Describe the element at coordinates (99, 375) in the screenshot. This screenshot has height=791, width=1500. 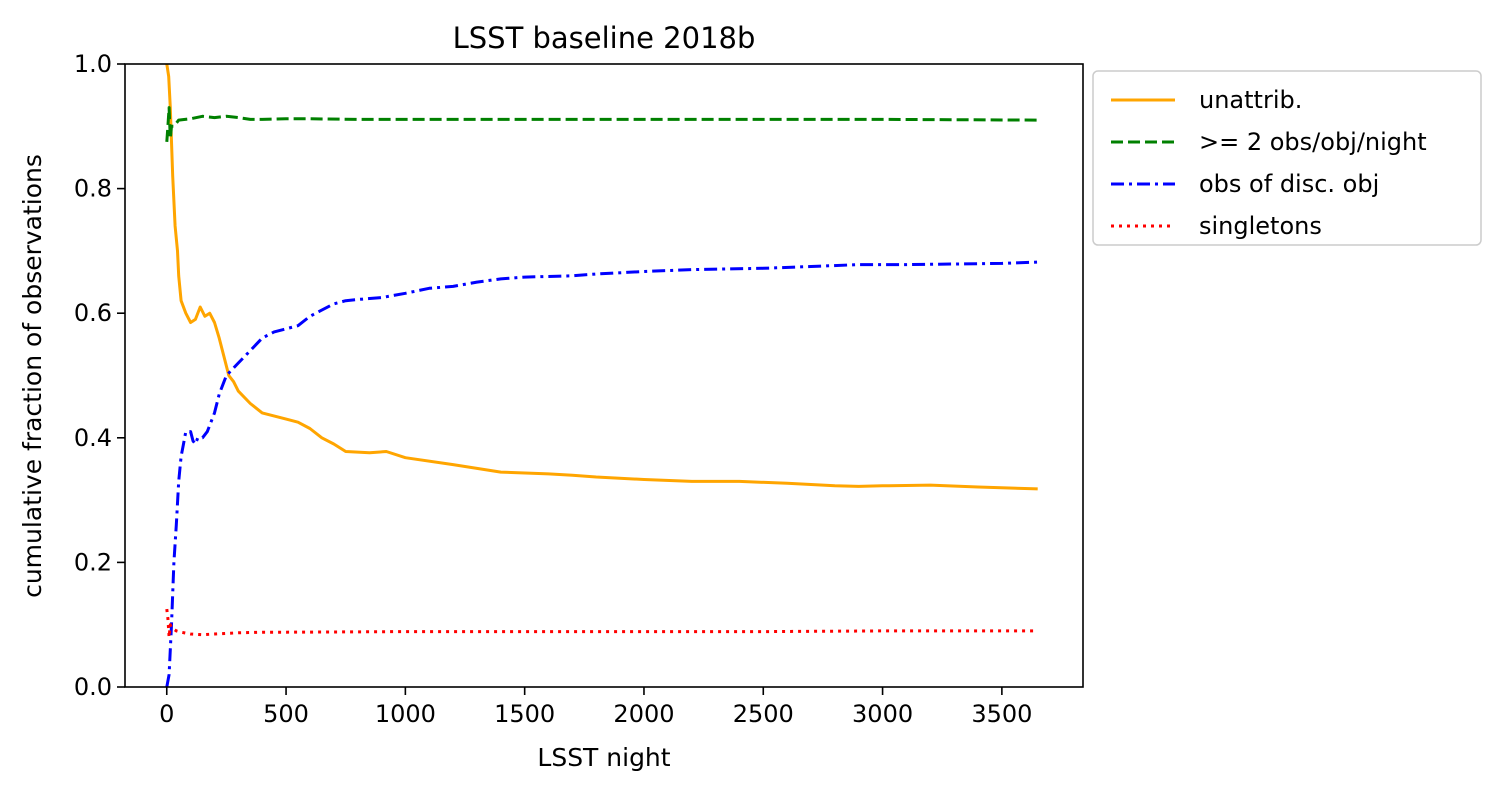
I see `y-ticks: 0.0 0.2 0.4 0.6 0.8 1.0` at that location.